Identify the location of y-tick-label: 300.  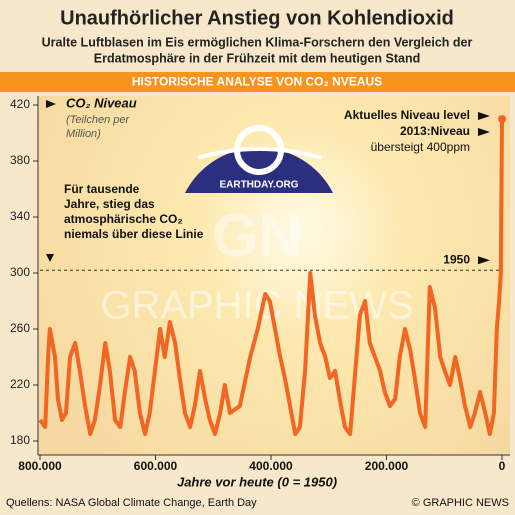
(20, 272).